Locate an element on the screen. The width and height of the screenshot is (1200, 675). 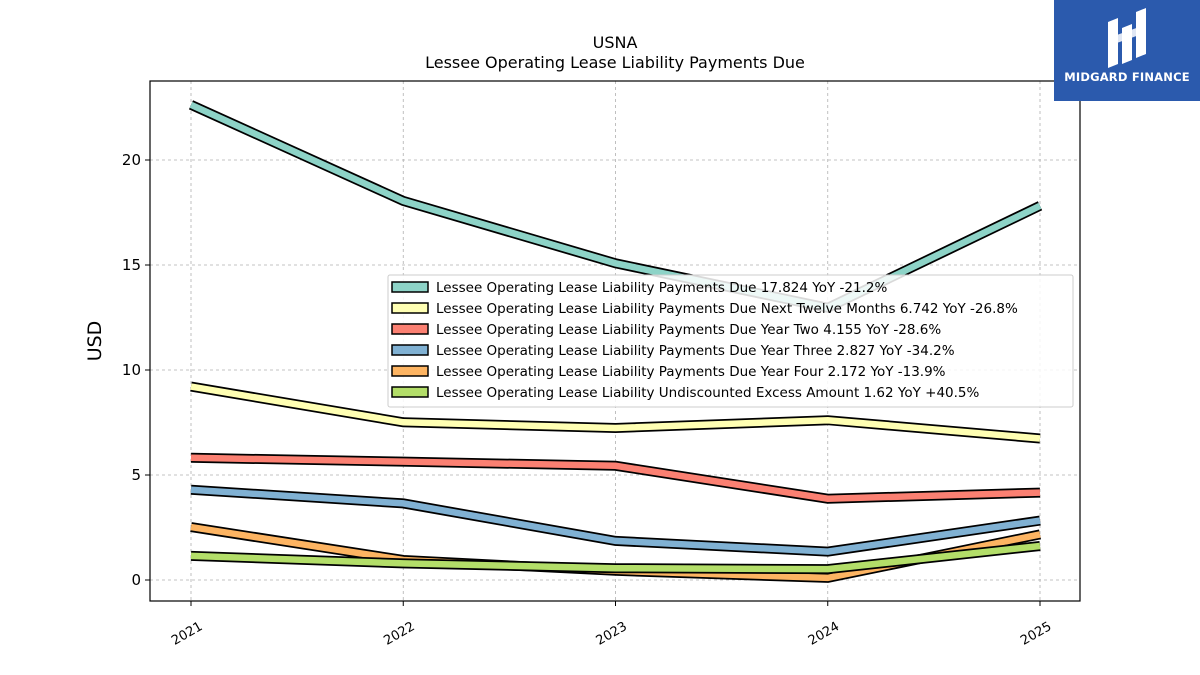
y-tick-label: 0 is located at coordinates (136, 580).